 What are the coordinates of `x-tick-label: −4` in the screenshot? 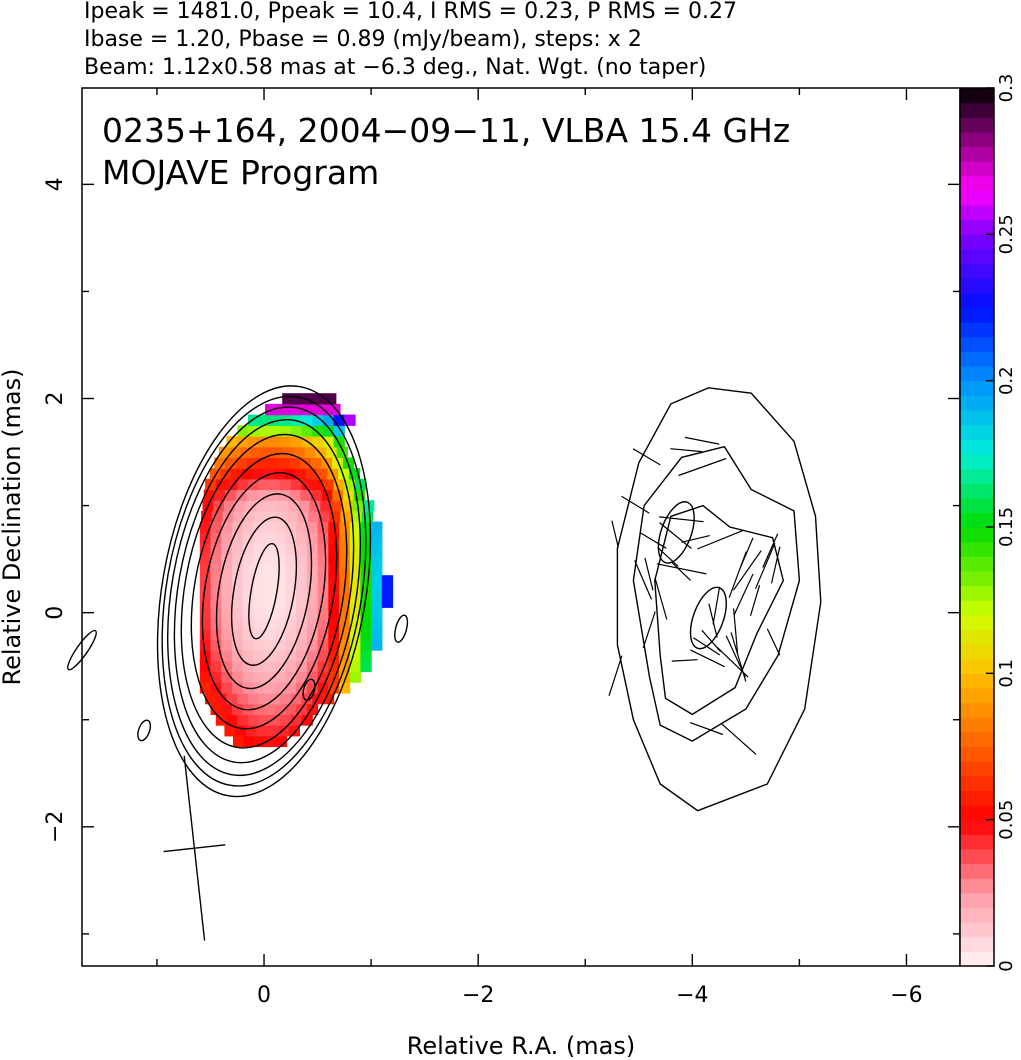 It's located at (692, 995).